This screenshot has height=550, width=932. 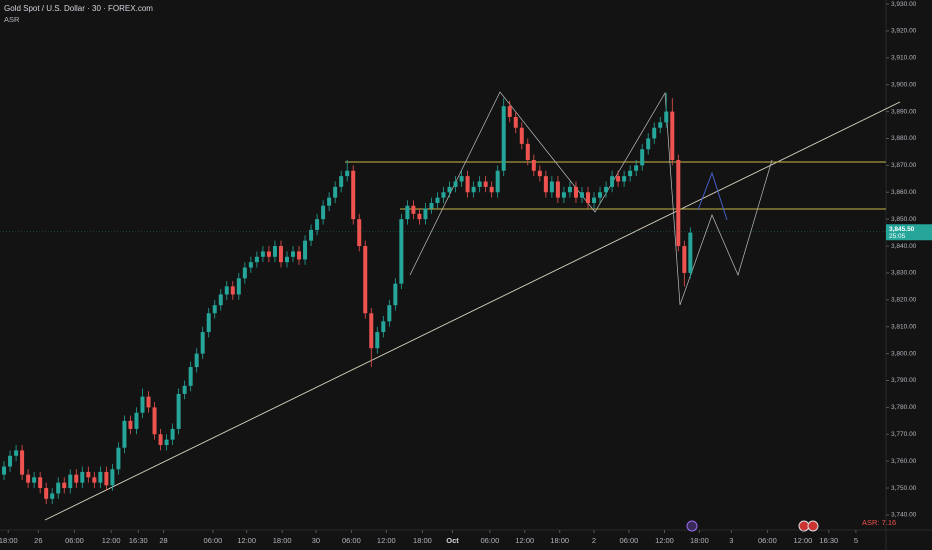 I want to click on y-tick-label: 3,840.00, so click(x=904, y=246).